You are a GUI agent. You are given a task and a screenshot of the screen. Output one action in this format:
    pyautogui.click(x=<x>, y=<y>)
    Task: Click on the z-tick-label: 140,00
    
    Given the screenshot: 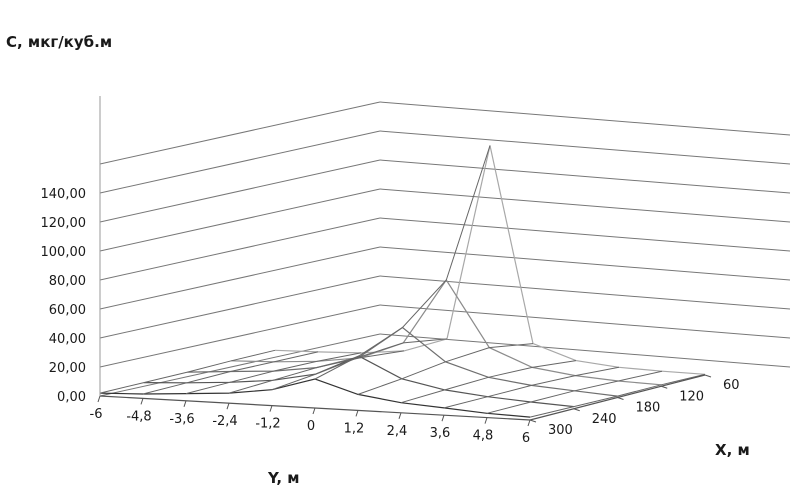 What is the action you would take?
    pyautogui.click(x=64, y=194)
    